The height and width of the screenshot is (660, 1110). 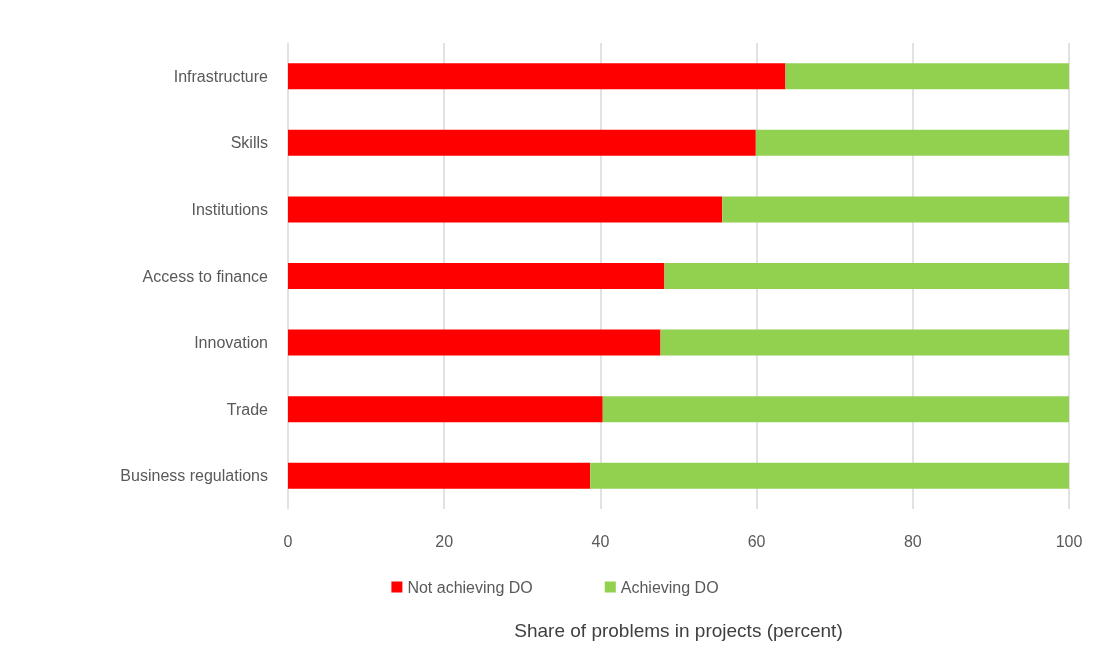 I want to click on x-tick-label: 40, so click(x=600, y=541).